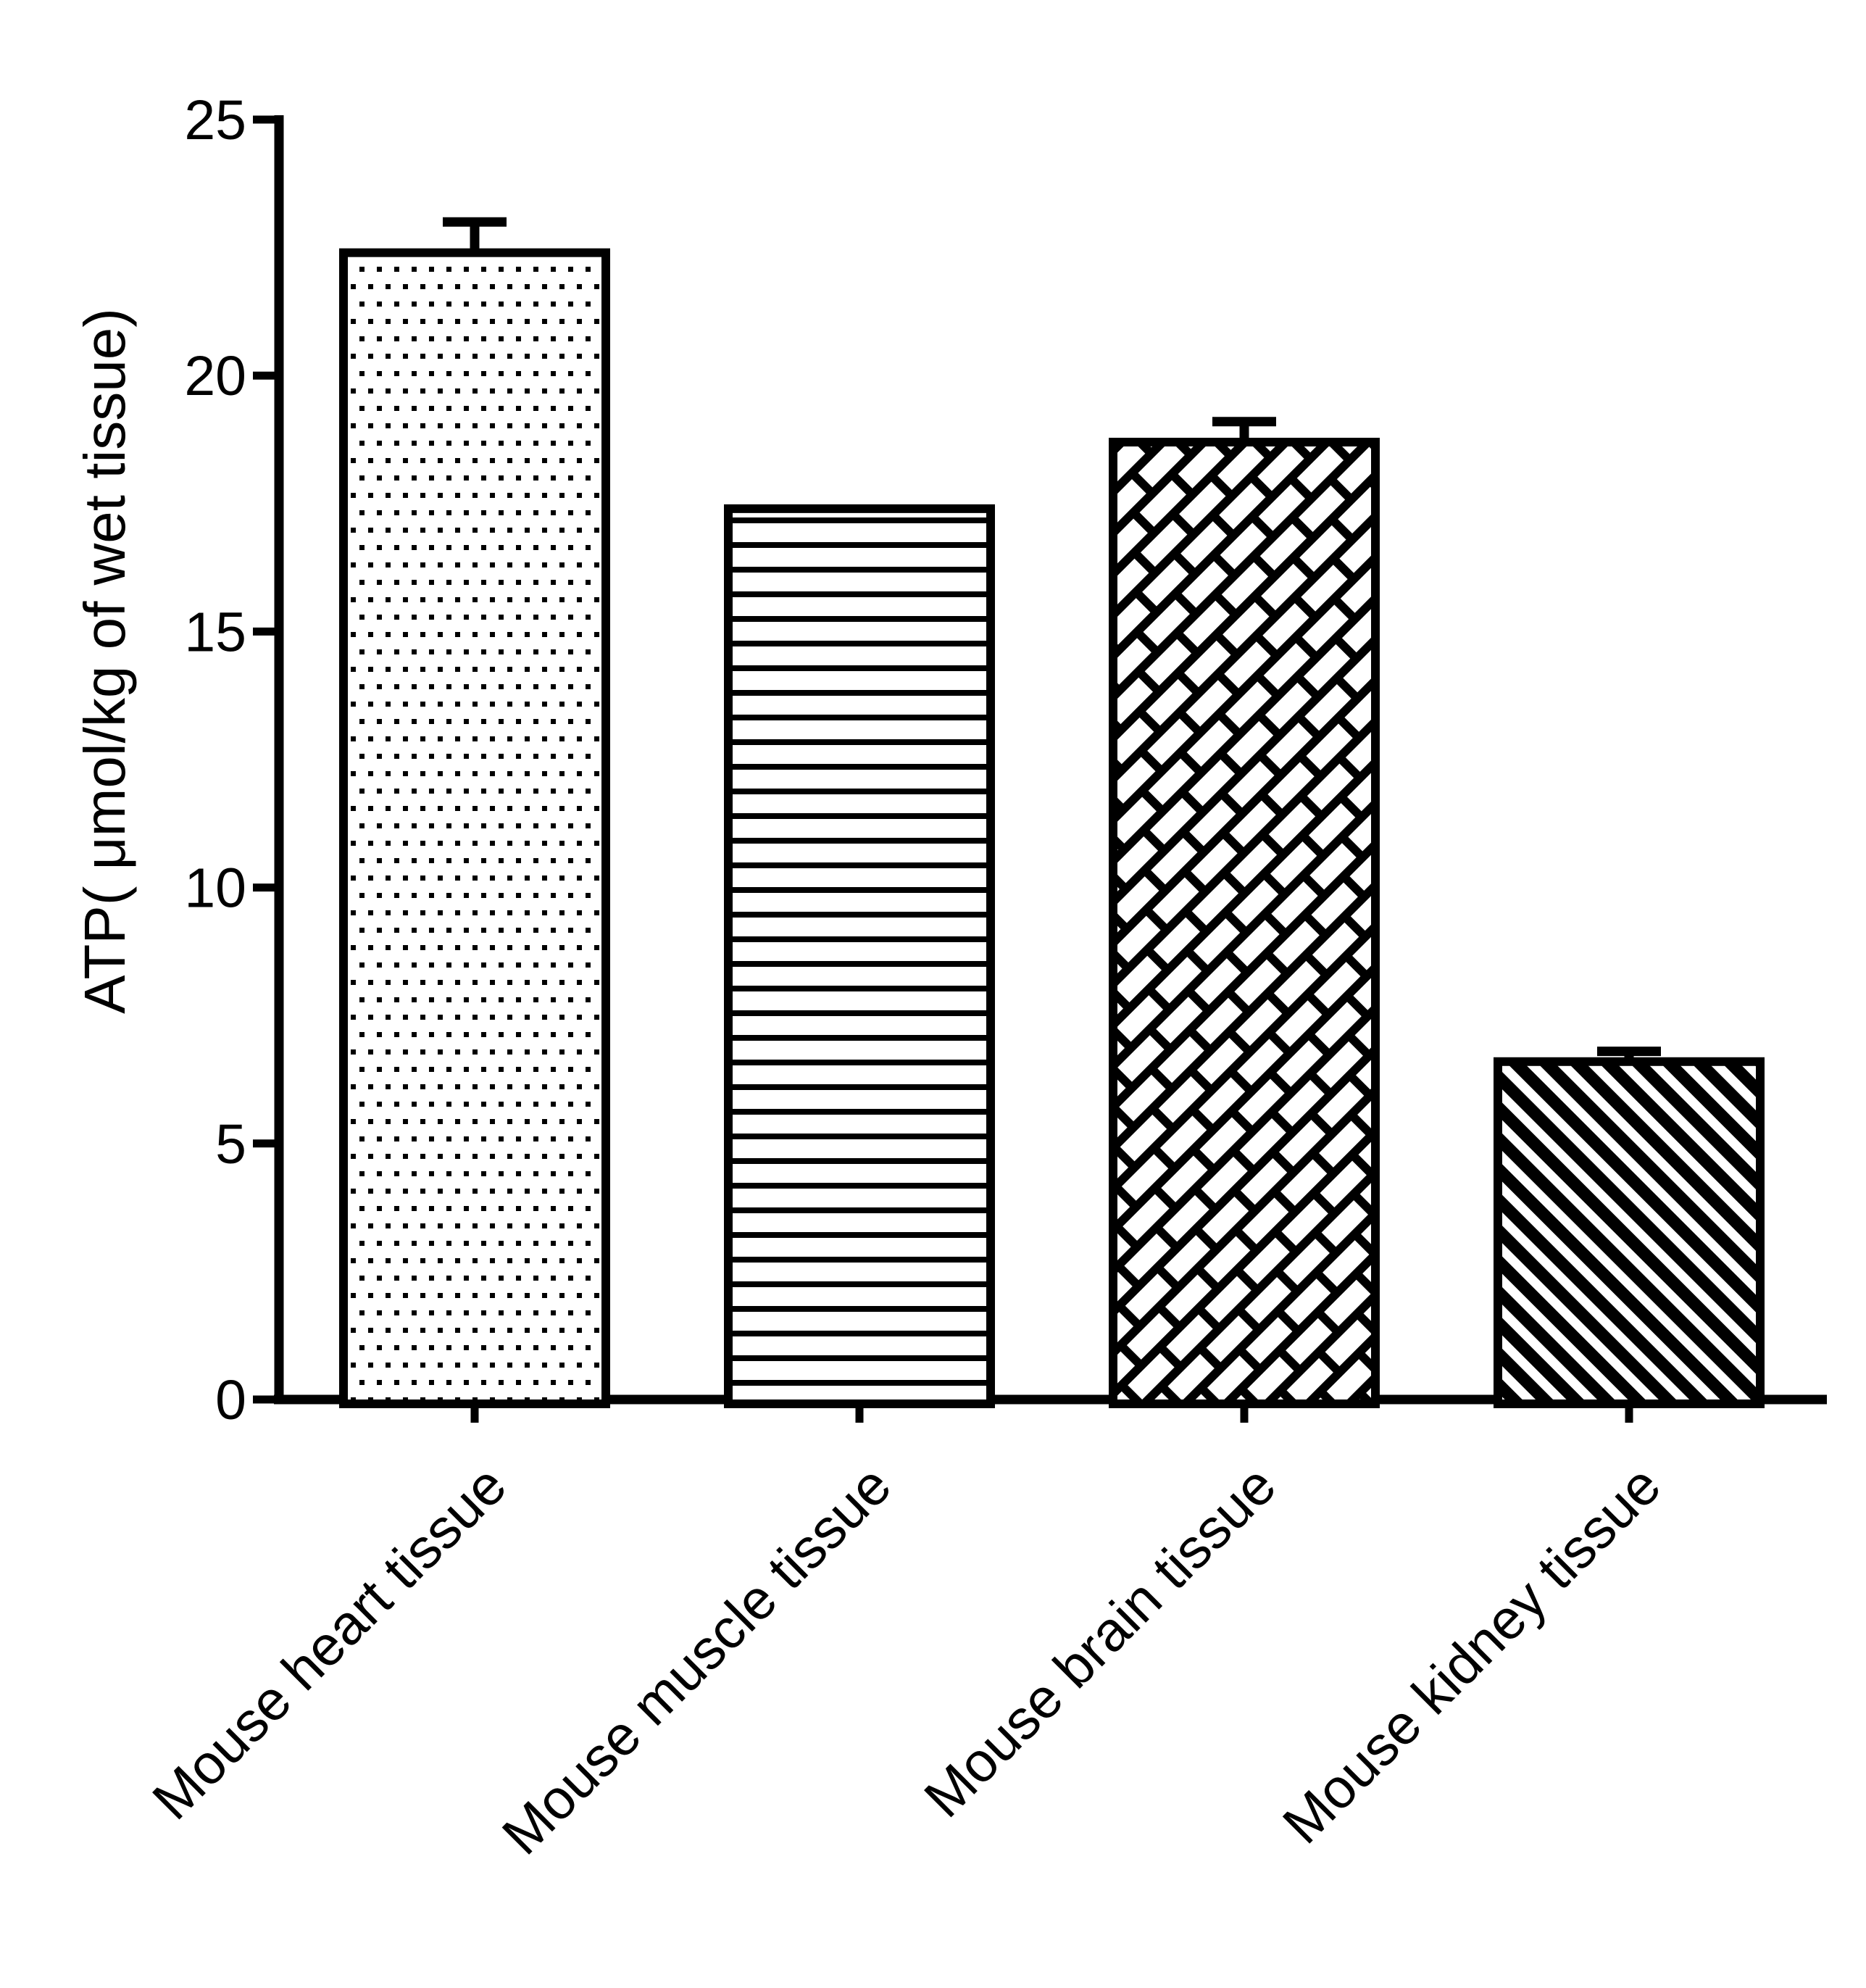 The height and width of the screenshot is (1988, 1866). I want to click on y-tick-label: 0, so click(230, 1400).